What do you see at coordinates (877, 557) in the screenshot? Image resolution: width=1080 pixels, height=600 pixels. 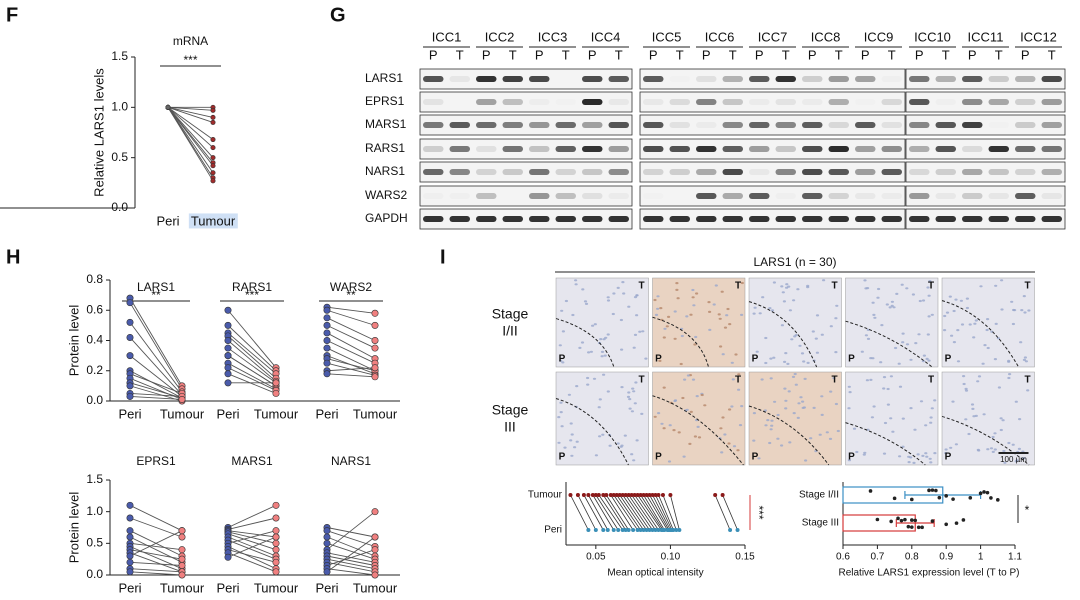 I see `x-tick-label: 0.7` at bounding box center [877, 557].